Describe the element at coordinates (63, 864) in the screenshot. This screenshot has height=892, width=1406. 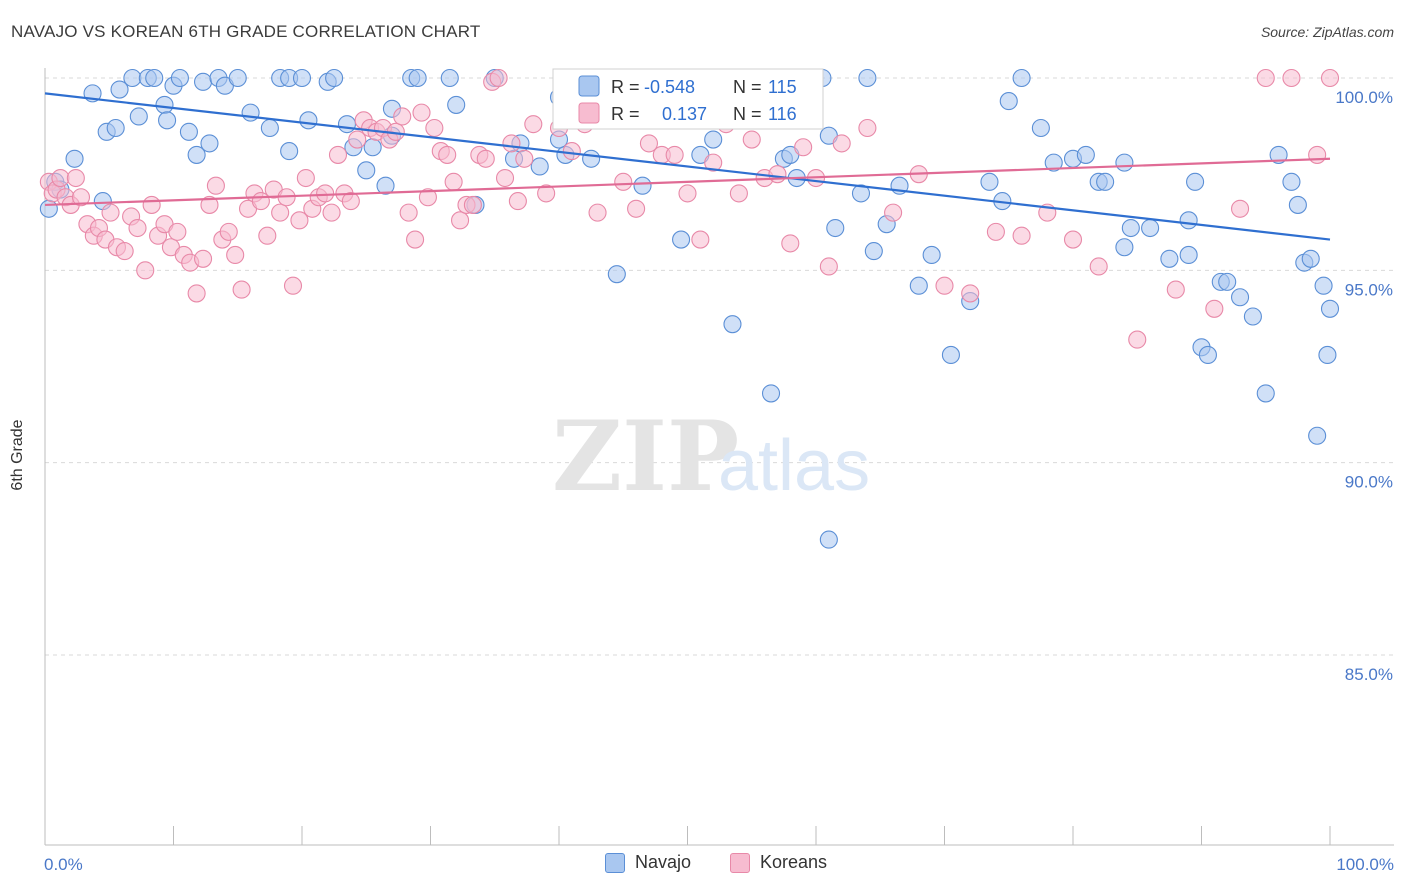
I see `x-tick-label-min: 0.0%` at that location.